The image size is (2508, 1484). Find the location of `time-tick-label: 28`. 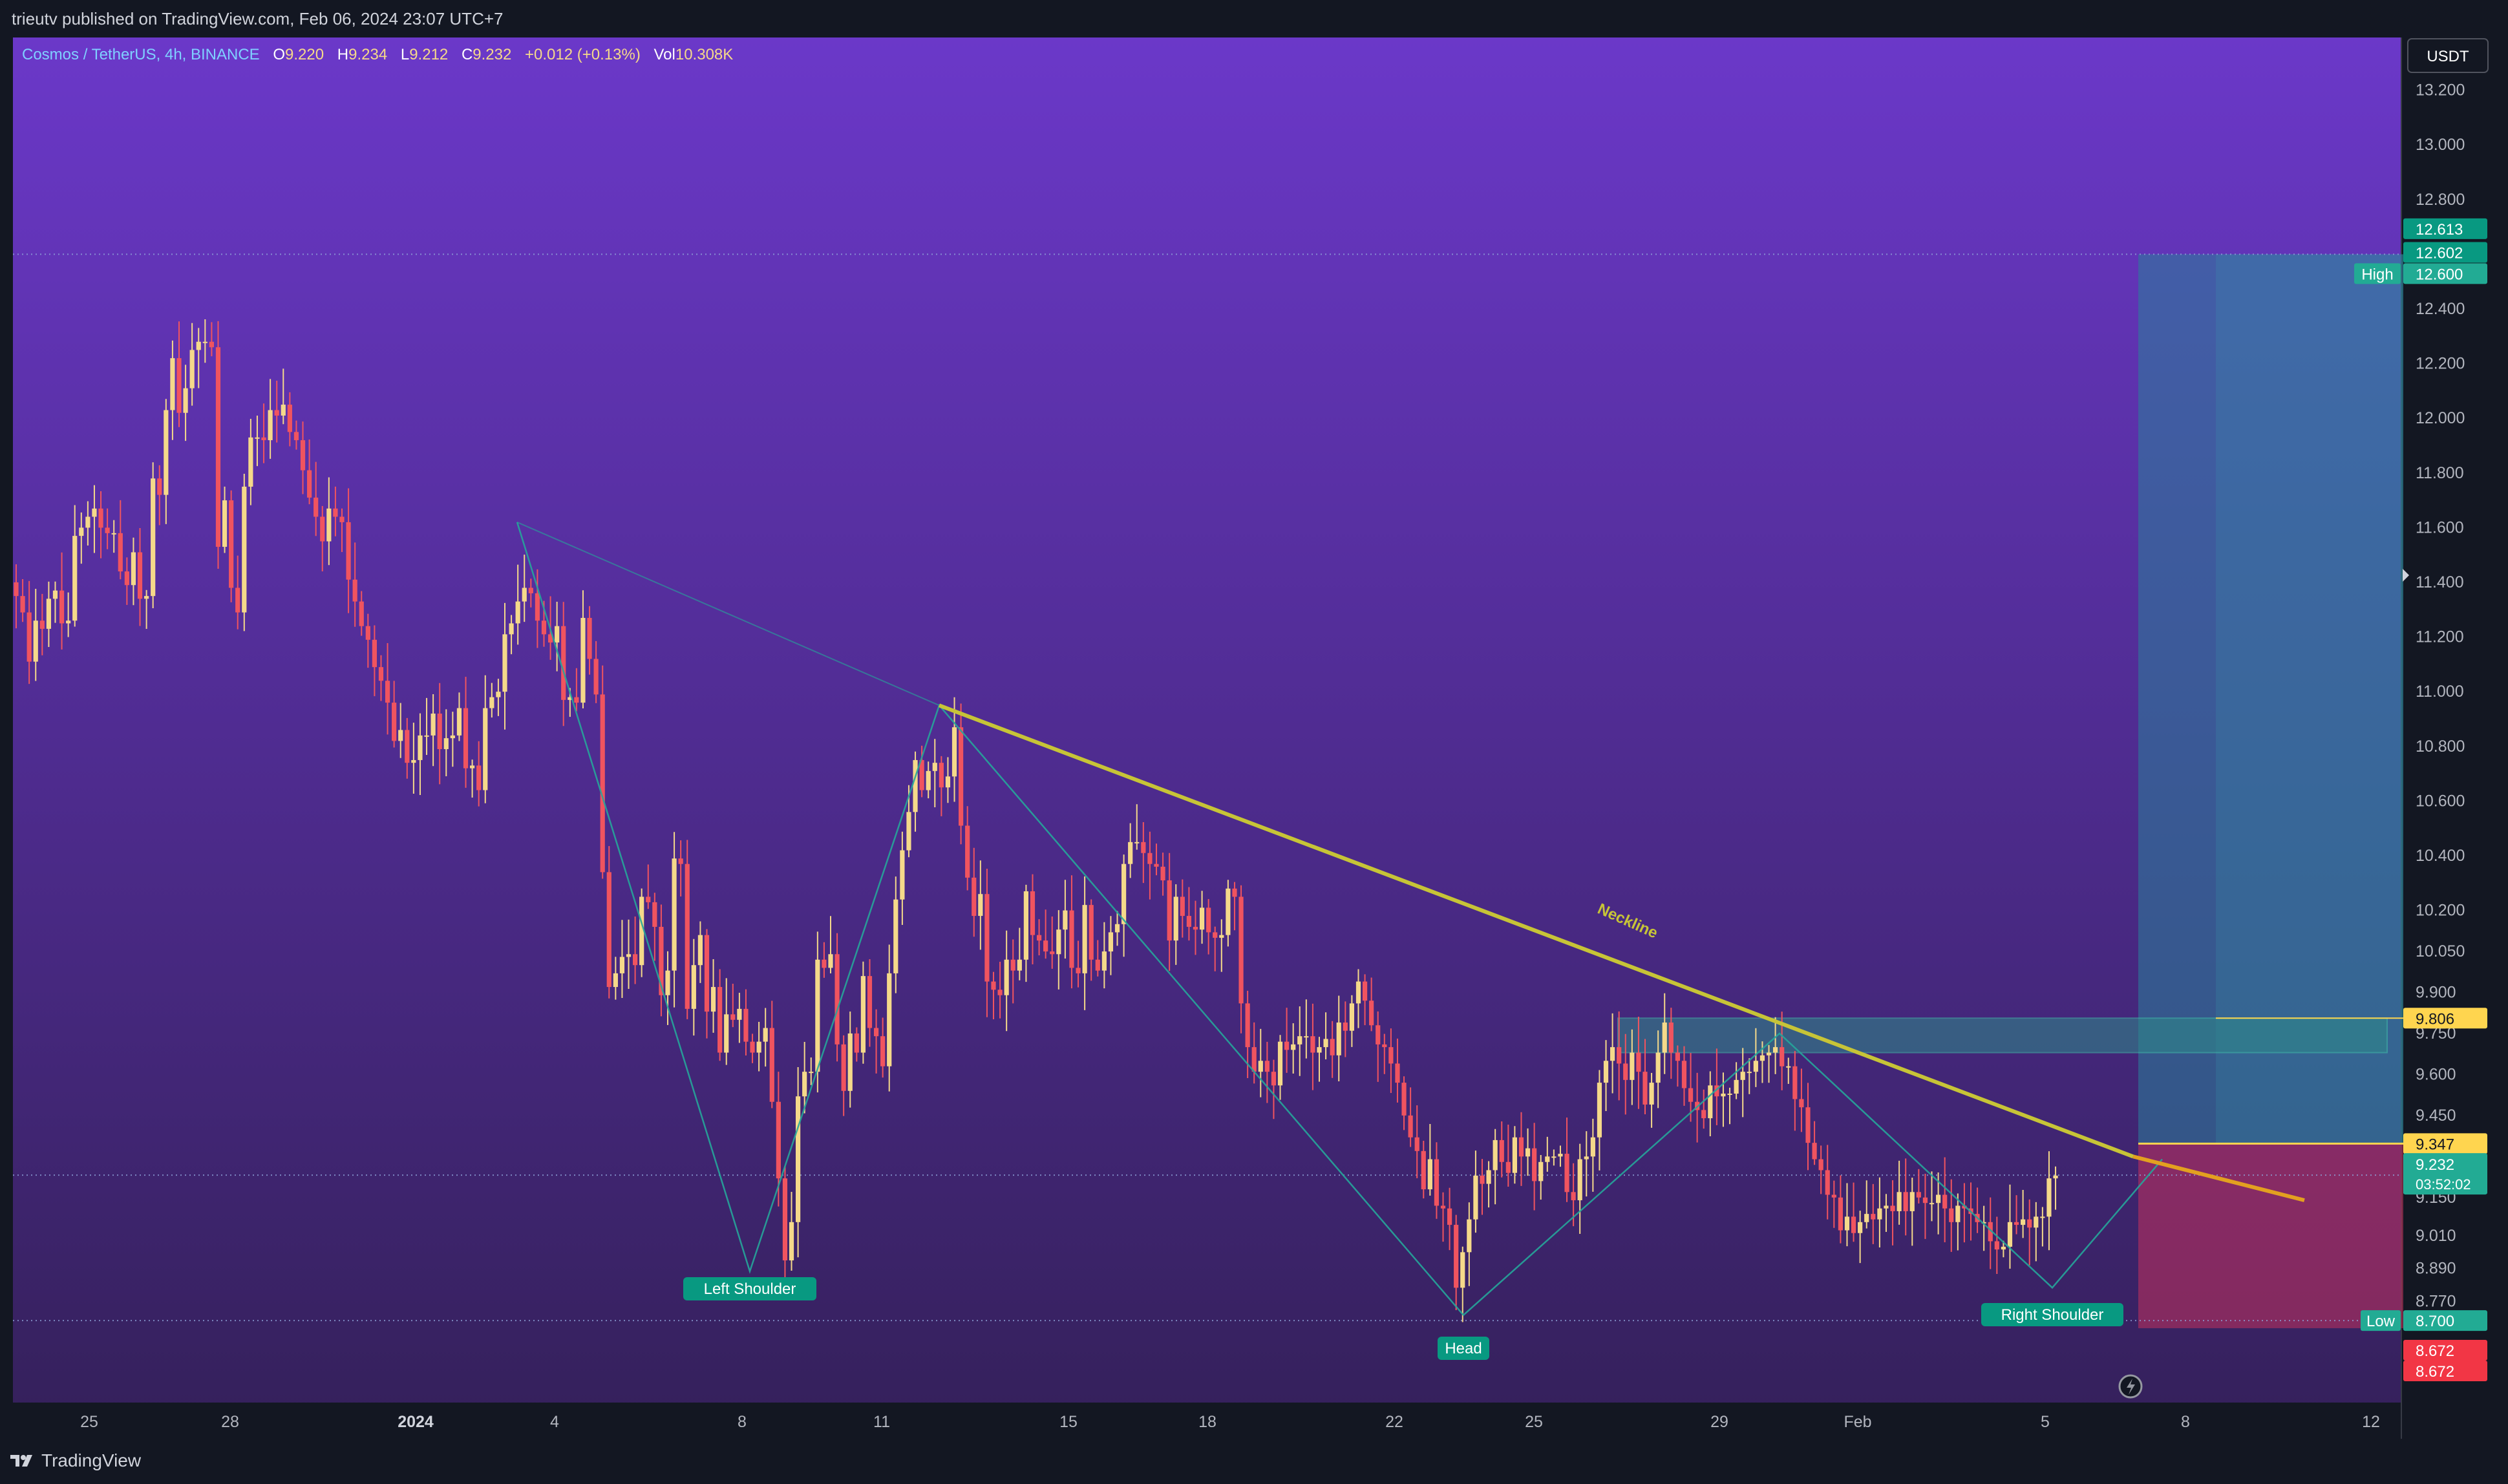

time-tick-label: 28 is located at coordinates (230, 1422).